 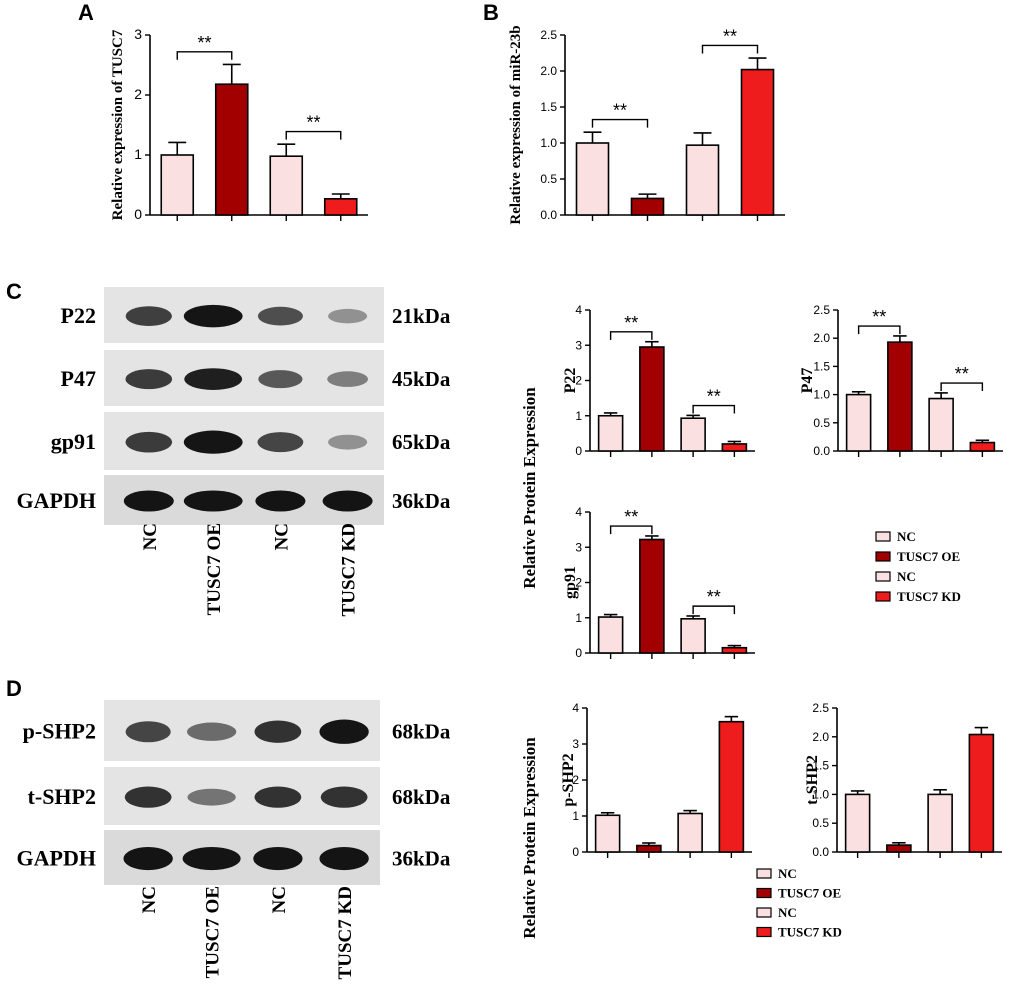 What do you see at coordinates (86, 12) in the screenshot?
I see `panel-letter-a: A` at bounding box center [86, 12].